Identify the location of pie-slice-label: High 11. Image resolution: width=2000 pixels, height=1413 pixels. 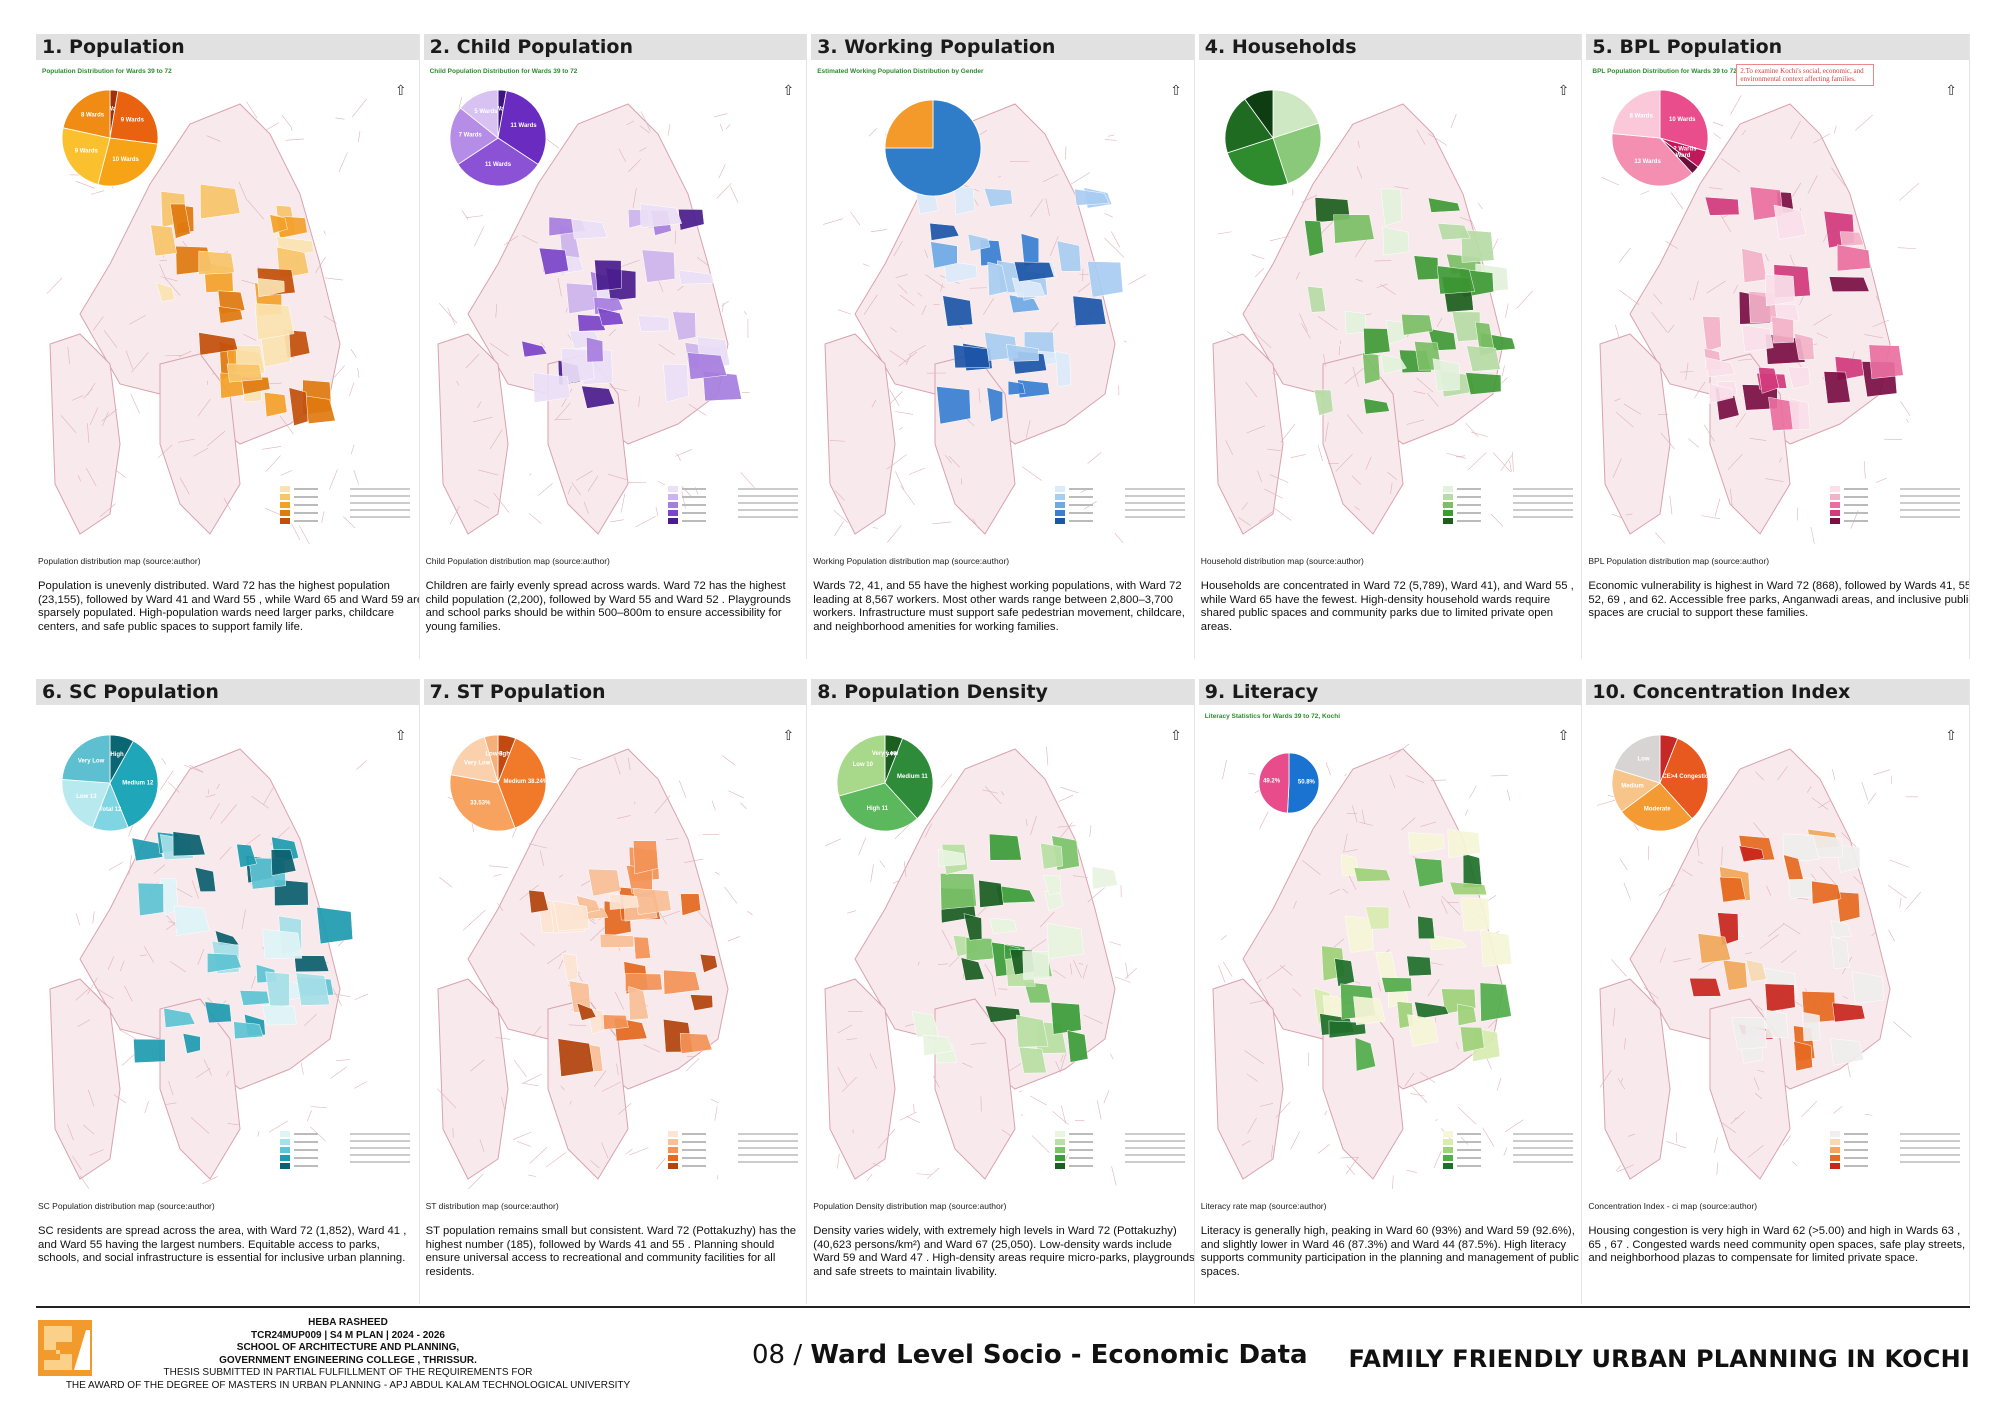
(878, 809).